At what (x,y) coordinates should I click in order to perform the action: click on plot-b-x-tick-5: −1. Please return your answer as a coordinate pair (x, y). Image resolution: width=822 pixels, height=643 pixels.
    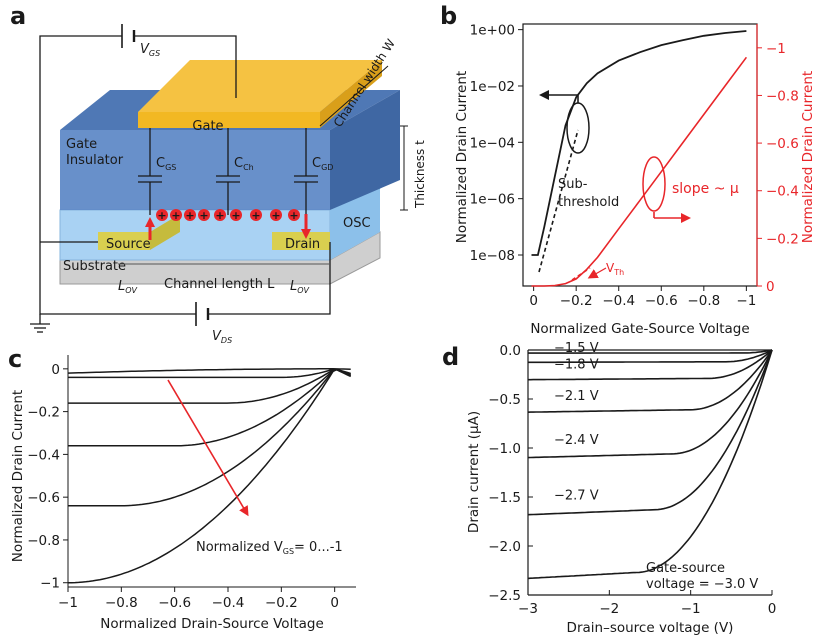
    Looking at the image, I should click on (746, 301).